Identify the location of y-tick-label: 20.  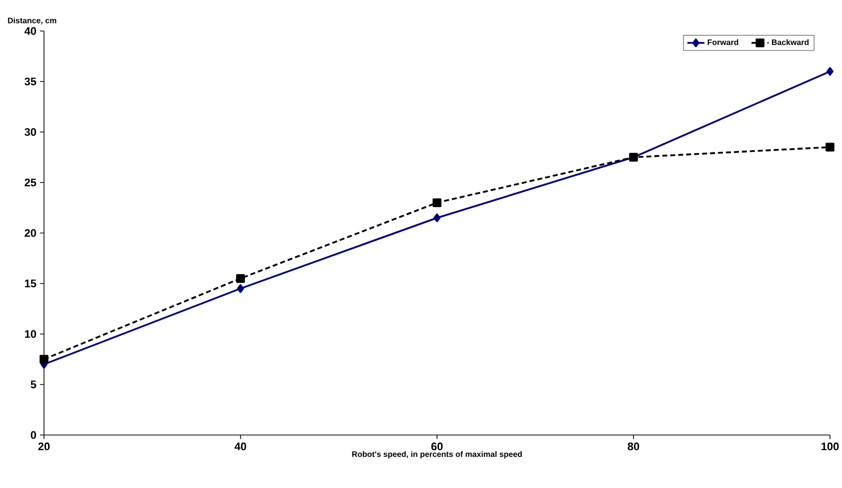
(30, 233).